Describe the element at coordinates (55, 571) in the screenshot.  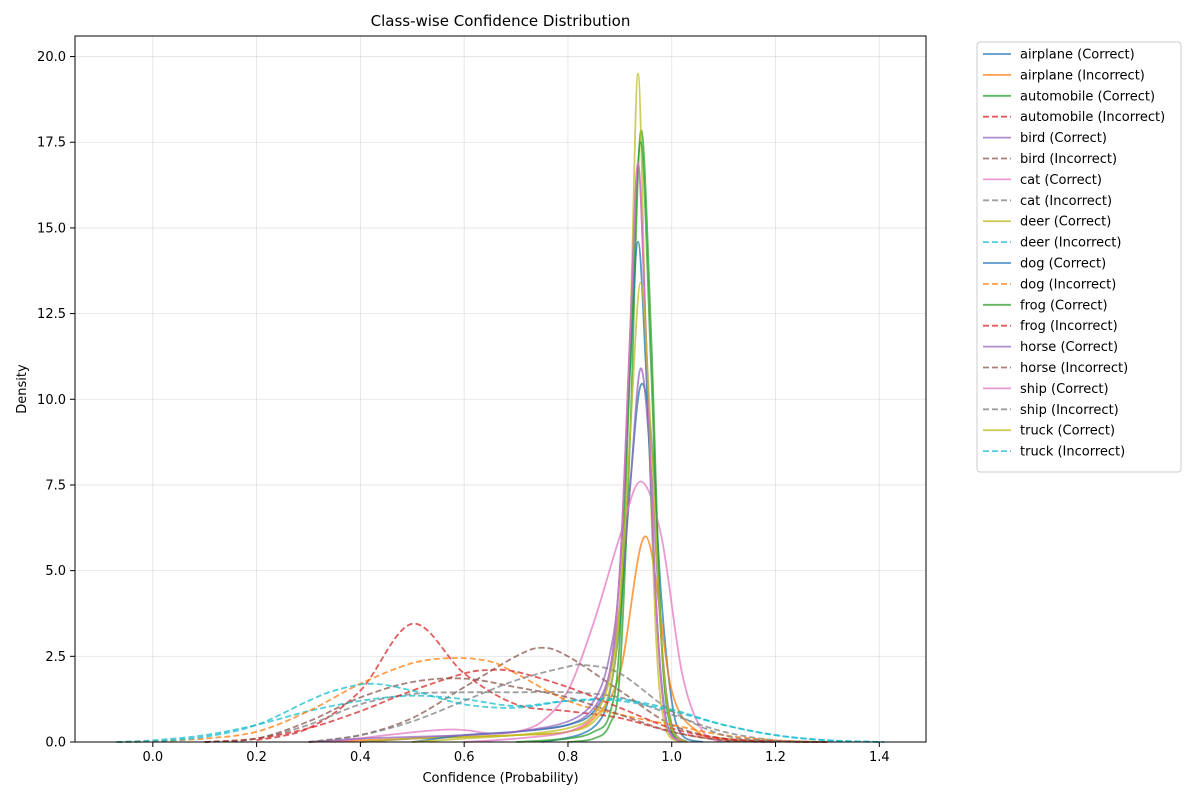
I see `y-tick-label: 5.0` at that location.